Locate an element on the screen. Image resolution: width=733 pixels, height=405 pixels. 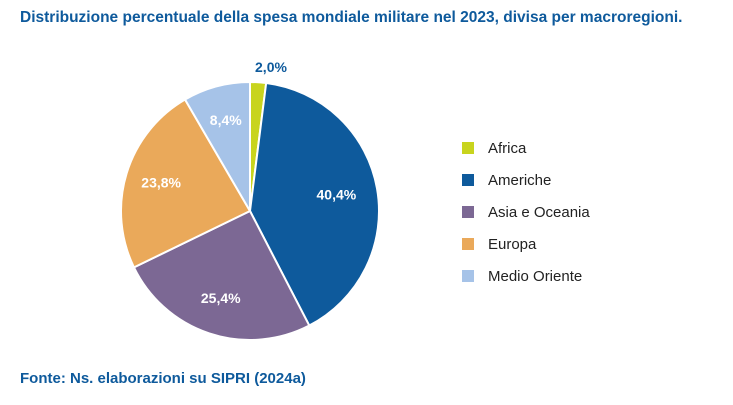
legend-label: Europa is located at coordinates (512, 244).